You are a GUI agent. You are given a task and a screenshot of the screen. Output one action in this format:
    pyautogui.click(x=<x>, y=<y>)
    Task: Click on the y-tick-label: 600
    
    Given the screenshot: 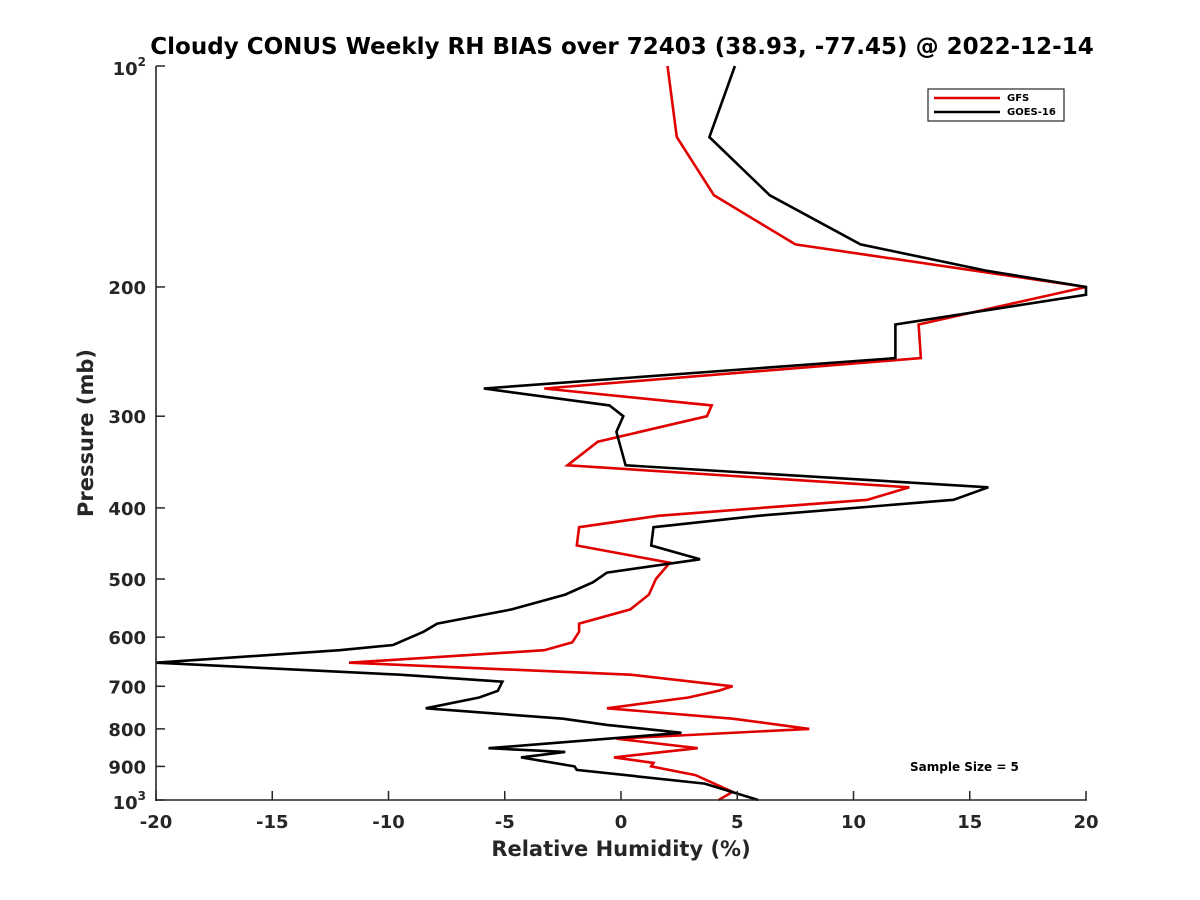 What is the action you would take?
    pyautogui.click(x=127, y=638)
    